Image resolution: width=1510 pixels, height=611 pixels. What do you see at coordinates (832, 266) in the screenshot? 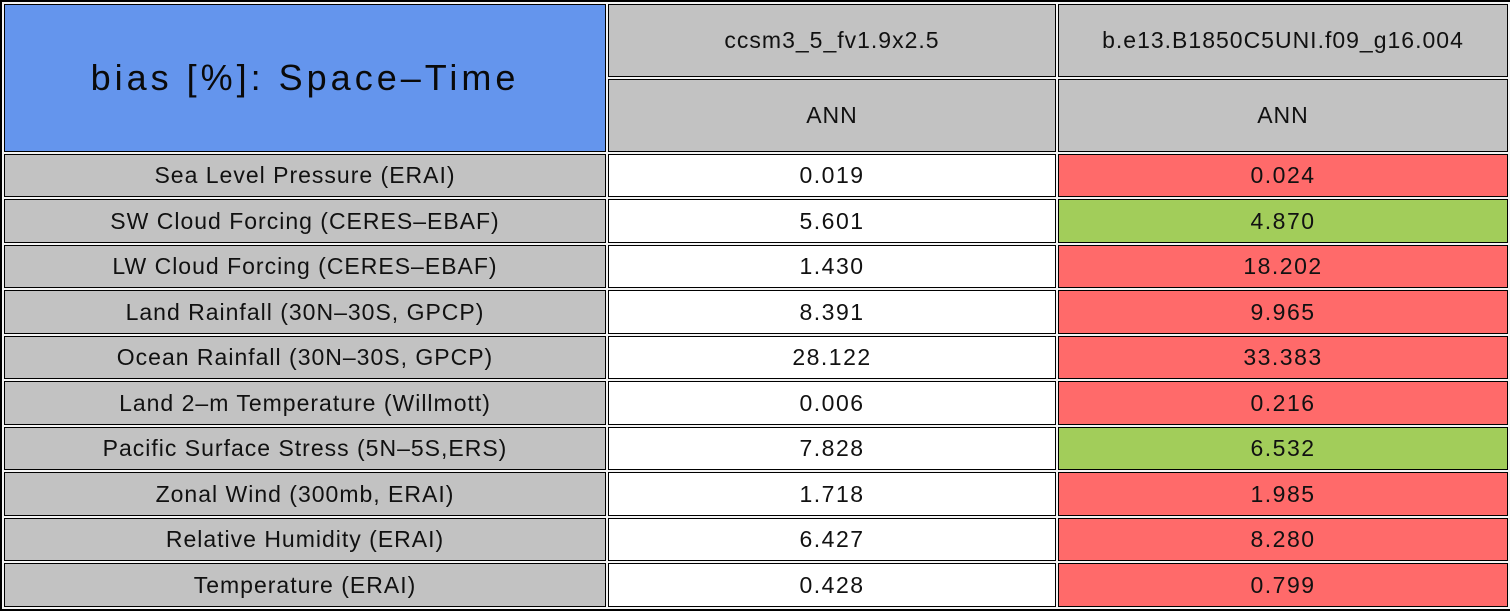
I see `value-cell: 1.430` at bounding box center [832, 266].